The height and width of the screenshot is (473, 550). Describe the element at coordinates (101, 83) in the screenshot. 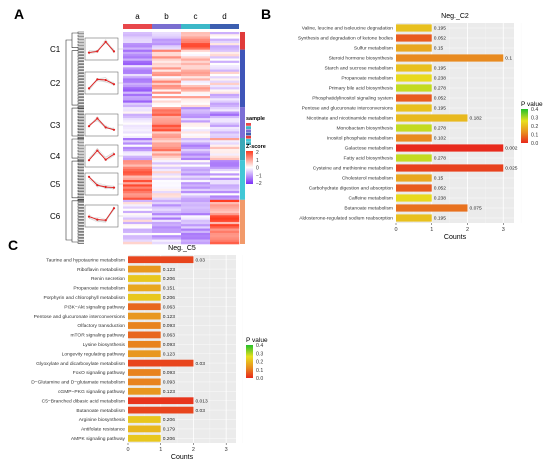

I see `cluster-gene-trace` at that location.